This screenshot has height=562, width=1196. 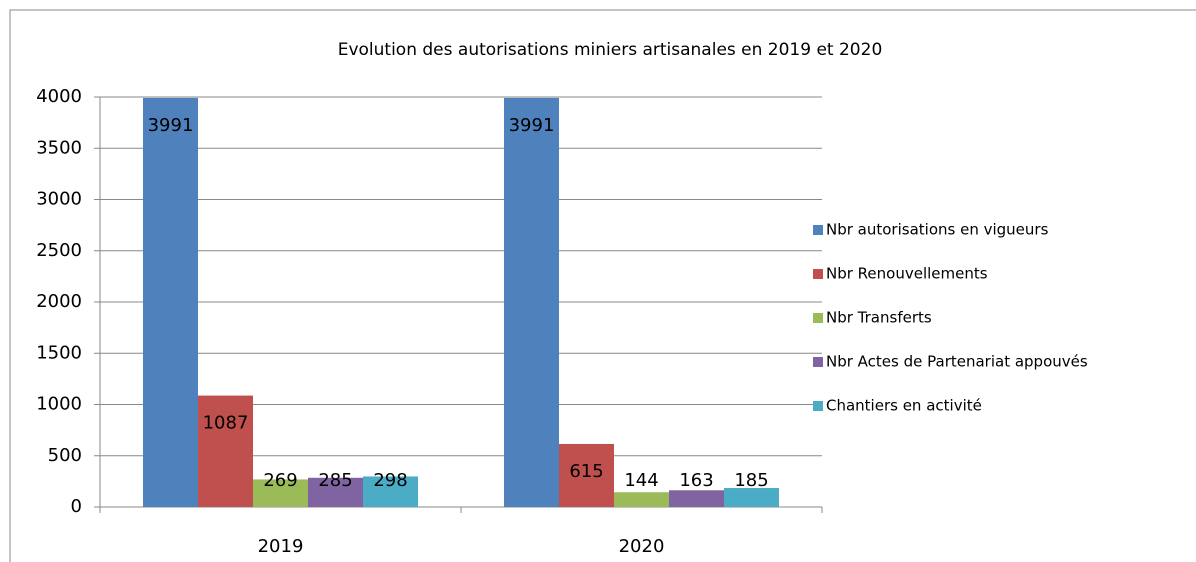 I want to click on legend-label: Nbr Renouvellements, so click(x=907, y=274).